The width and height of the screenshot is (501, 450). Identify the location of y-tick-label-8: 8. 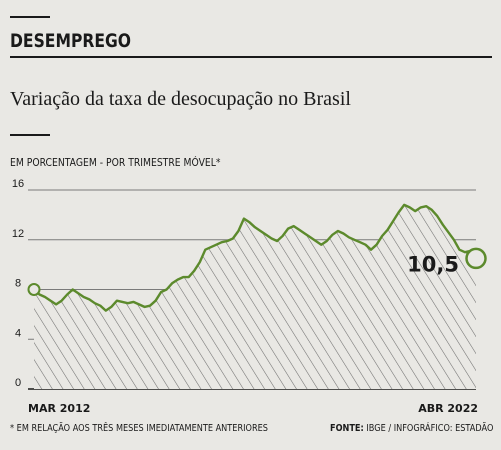
(18, 284).